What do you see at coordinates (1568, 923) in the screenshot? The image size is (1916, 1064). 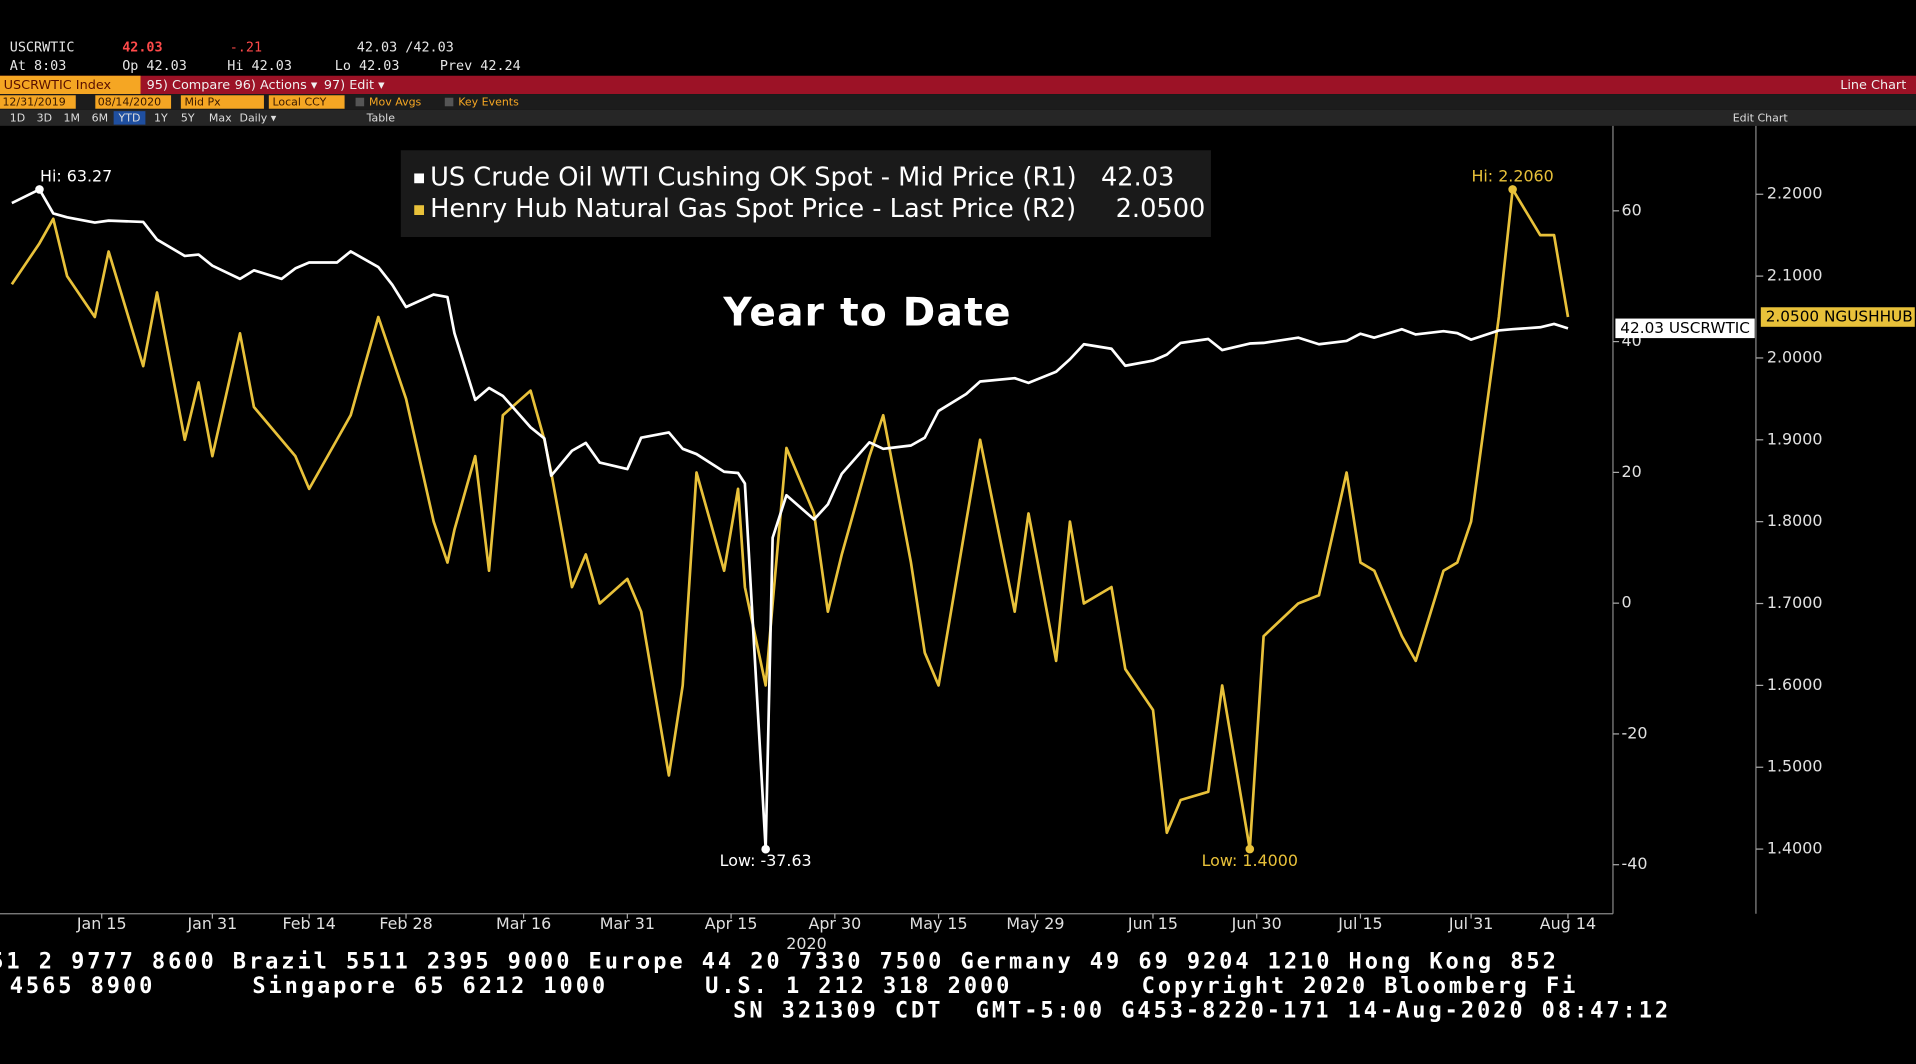 I see `x-tick-label: Aug 14` at bounding box center [1568, 923].